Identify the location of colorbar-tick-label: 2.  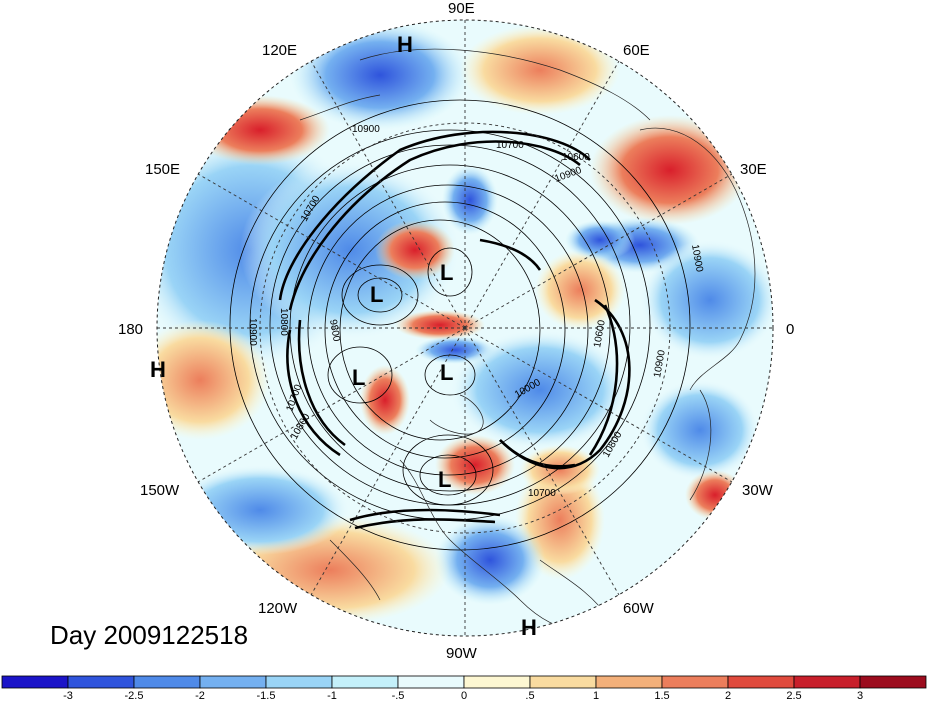
(728, 696).